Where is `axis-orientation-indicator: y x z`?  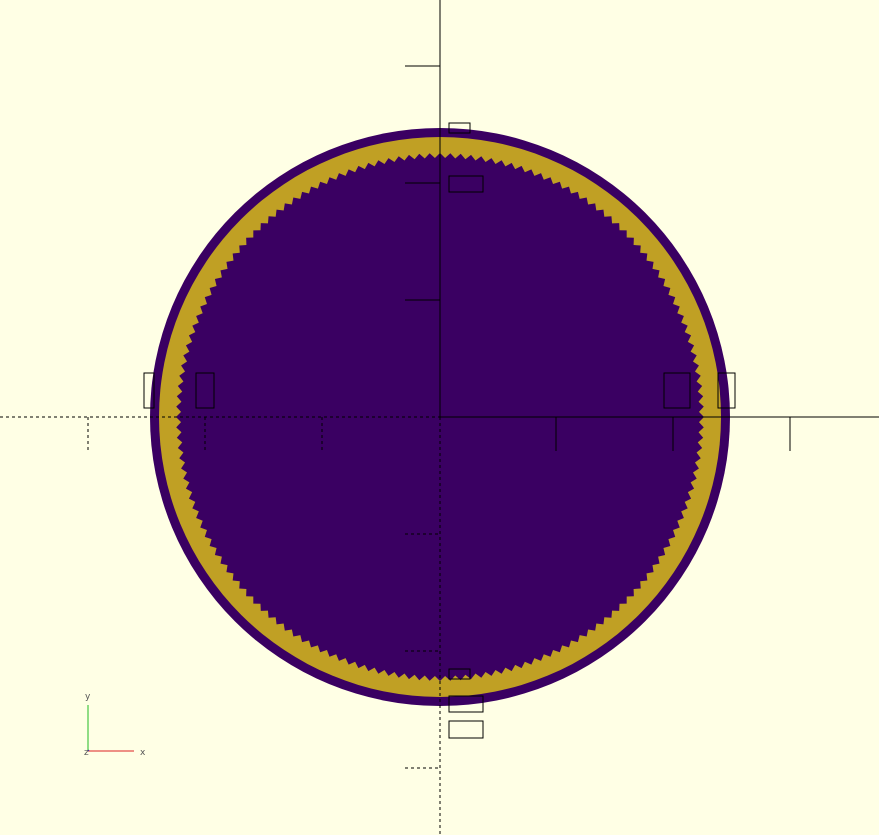
axis-orientation-indicator: y x z is located at coordinates (115, 725).